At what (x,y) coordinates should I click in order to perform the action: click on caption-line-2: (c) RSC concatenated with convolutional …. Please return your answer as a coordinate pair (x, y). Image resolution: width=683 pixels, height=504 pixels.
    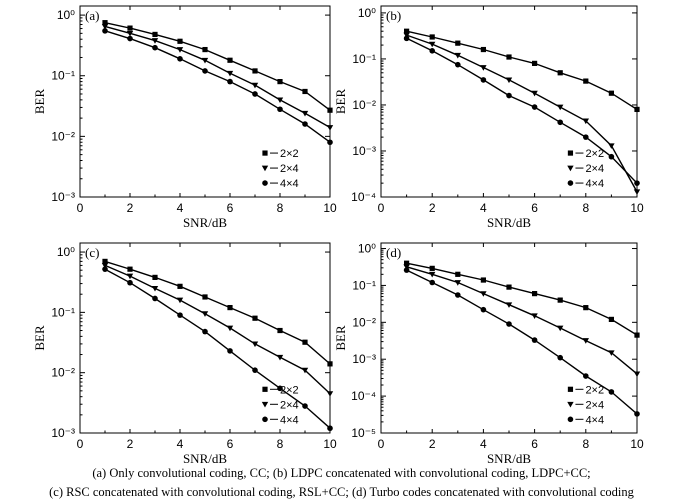
    Looking at the image, I should click on (341, 492).